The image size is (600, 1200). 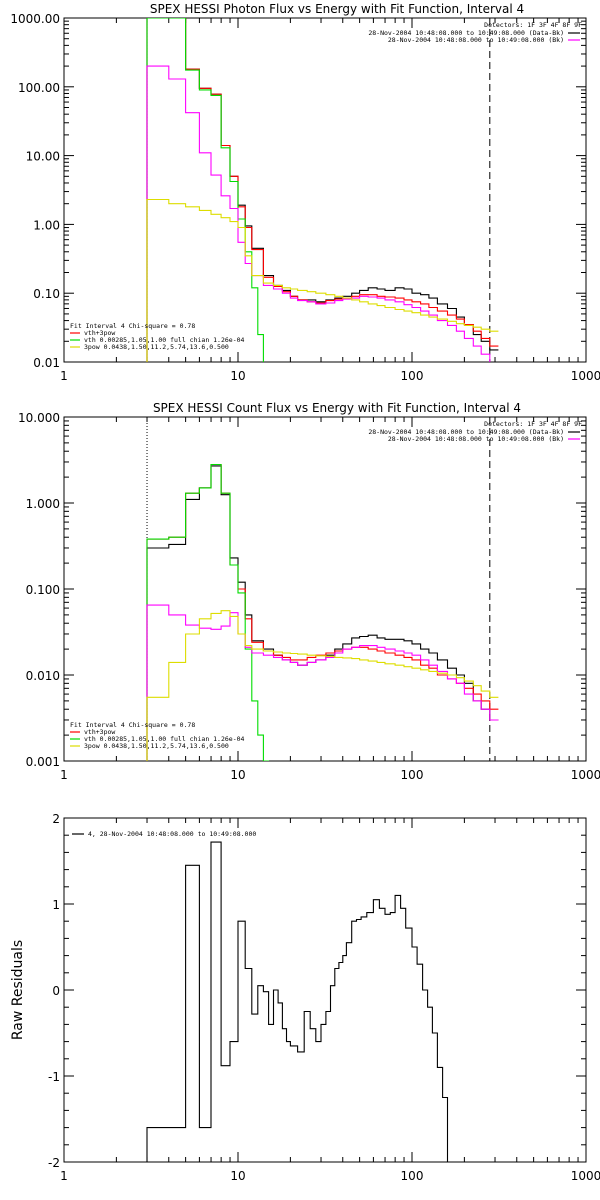 What do you see at coordinates (46, 225) in the screenshot?
I see `y-tick-label: 1.00` at bounding box center [46, 225].